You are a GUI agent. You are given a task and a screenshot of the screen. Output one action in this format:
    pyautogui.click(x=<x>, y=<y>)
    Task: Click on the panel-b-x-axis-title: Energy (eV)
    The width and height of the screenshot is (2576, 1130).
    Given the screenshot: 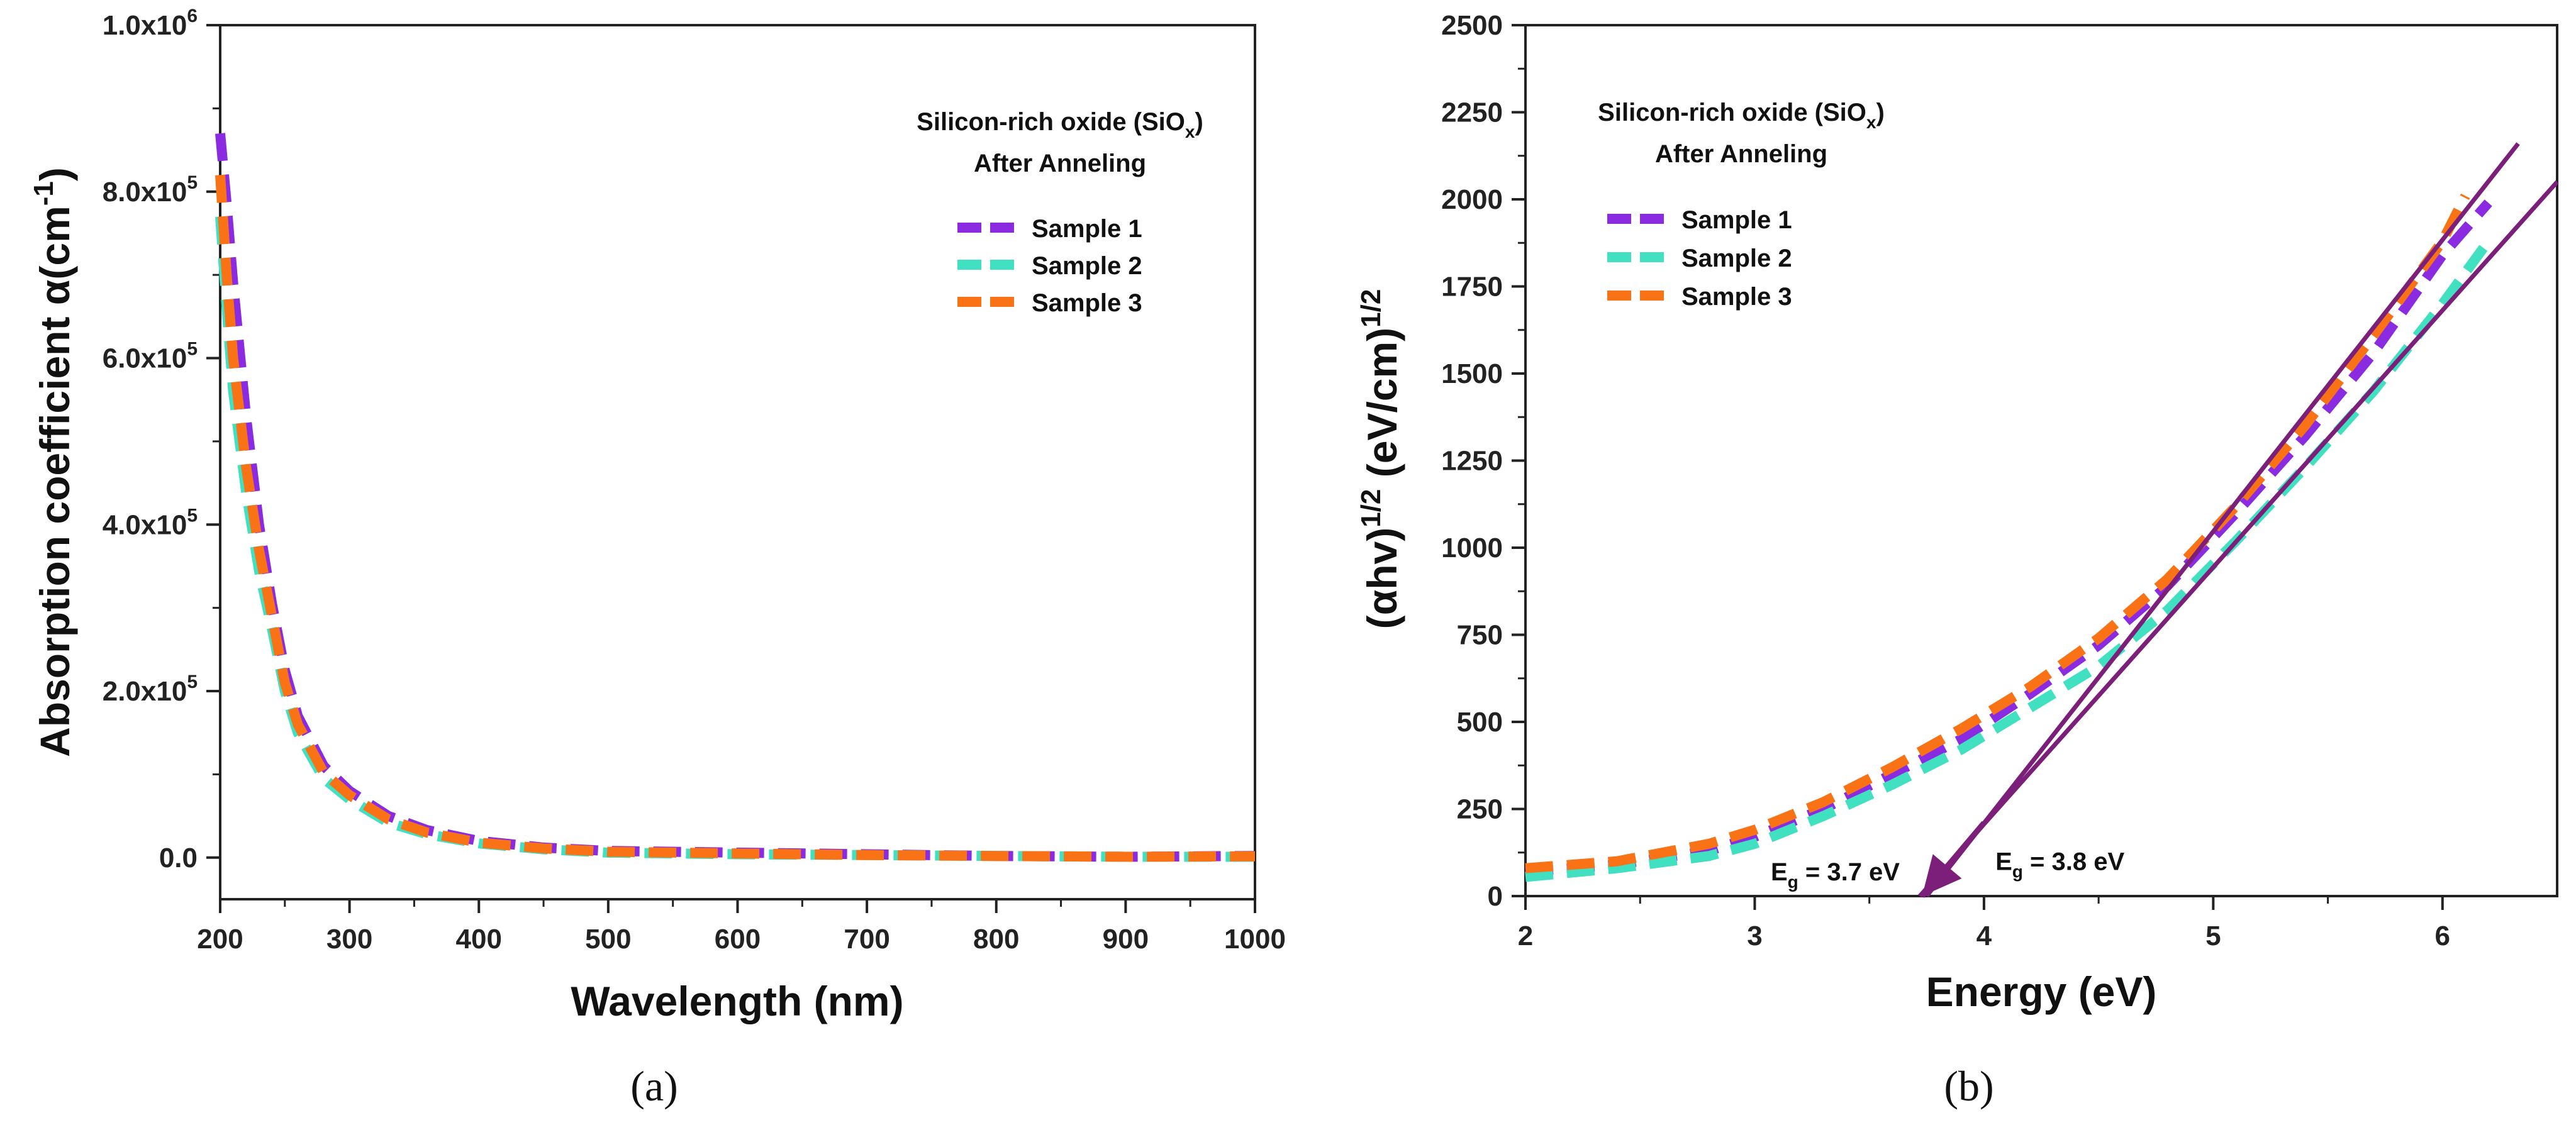 What is the action you would take?
    pyautogui.click(x=2041, y=991)
    